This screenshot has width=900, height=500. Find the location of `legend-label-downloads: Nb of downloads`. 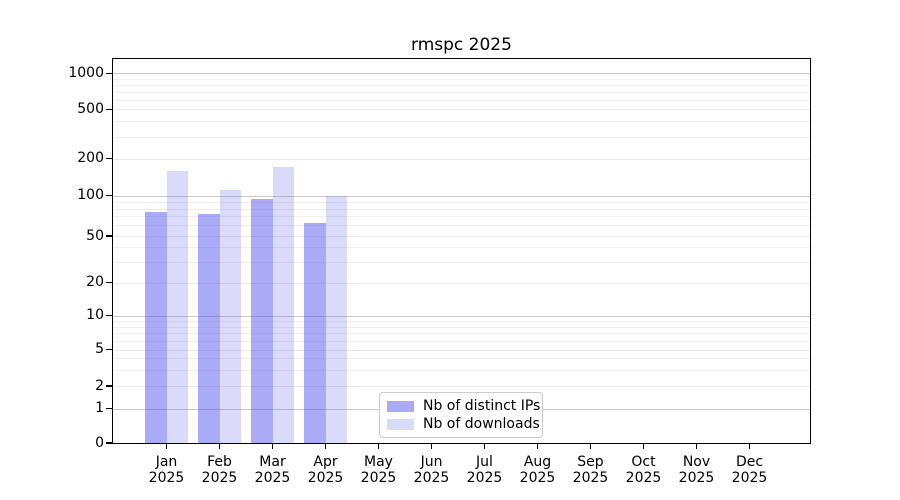

legend-label-downloads: Nb of downloads is located at coordinates (481, 424).